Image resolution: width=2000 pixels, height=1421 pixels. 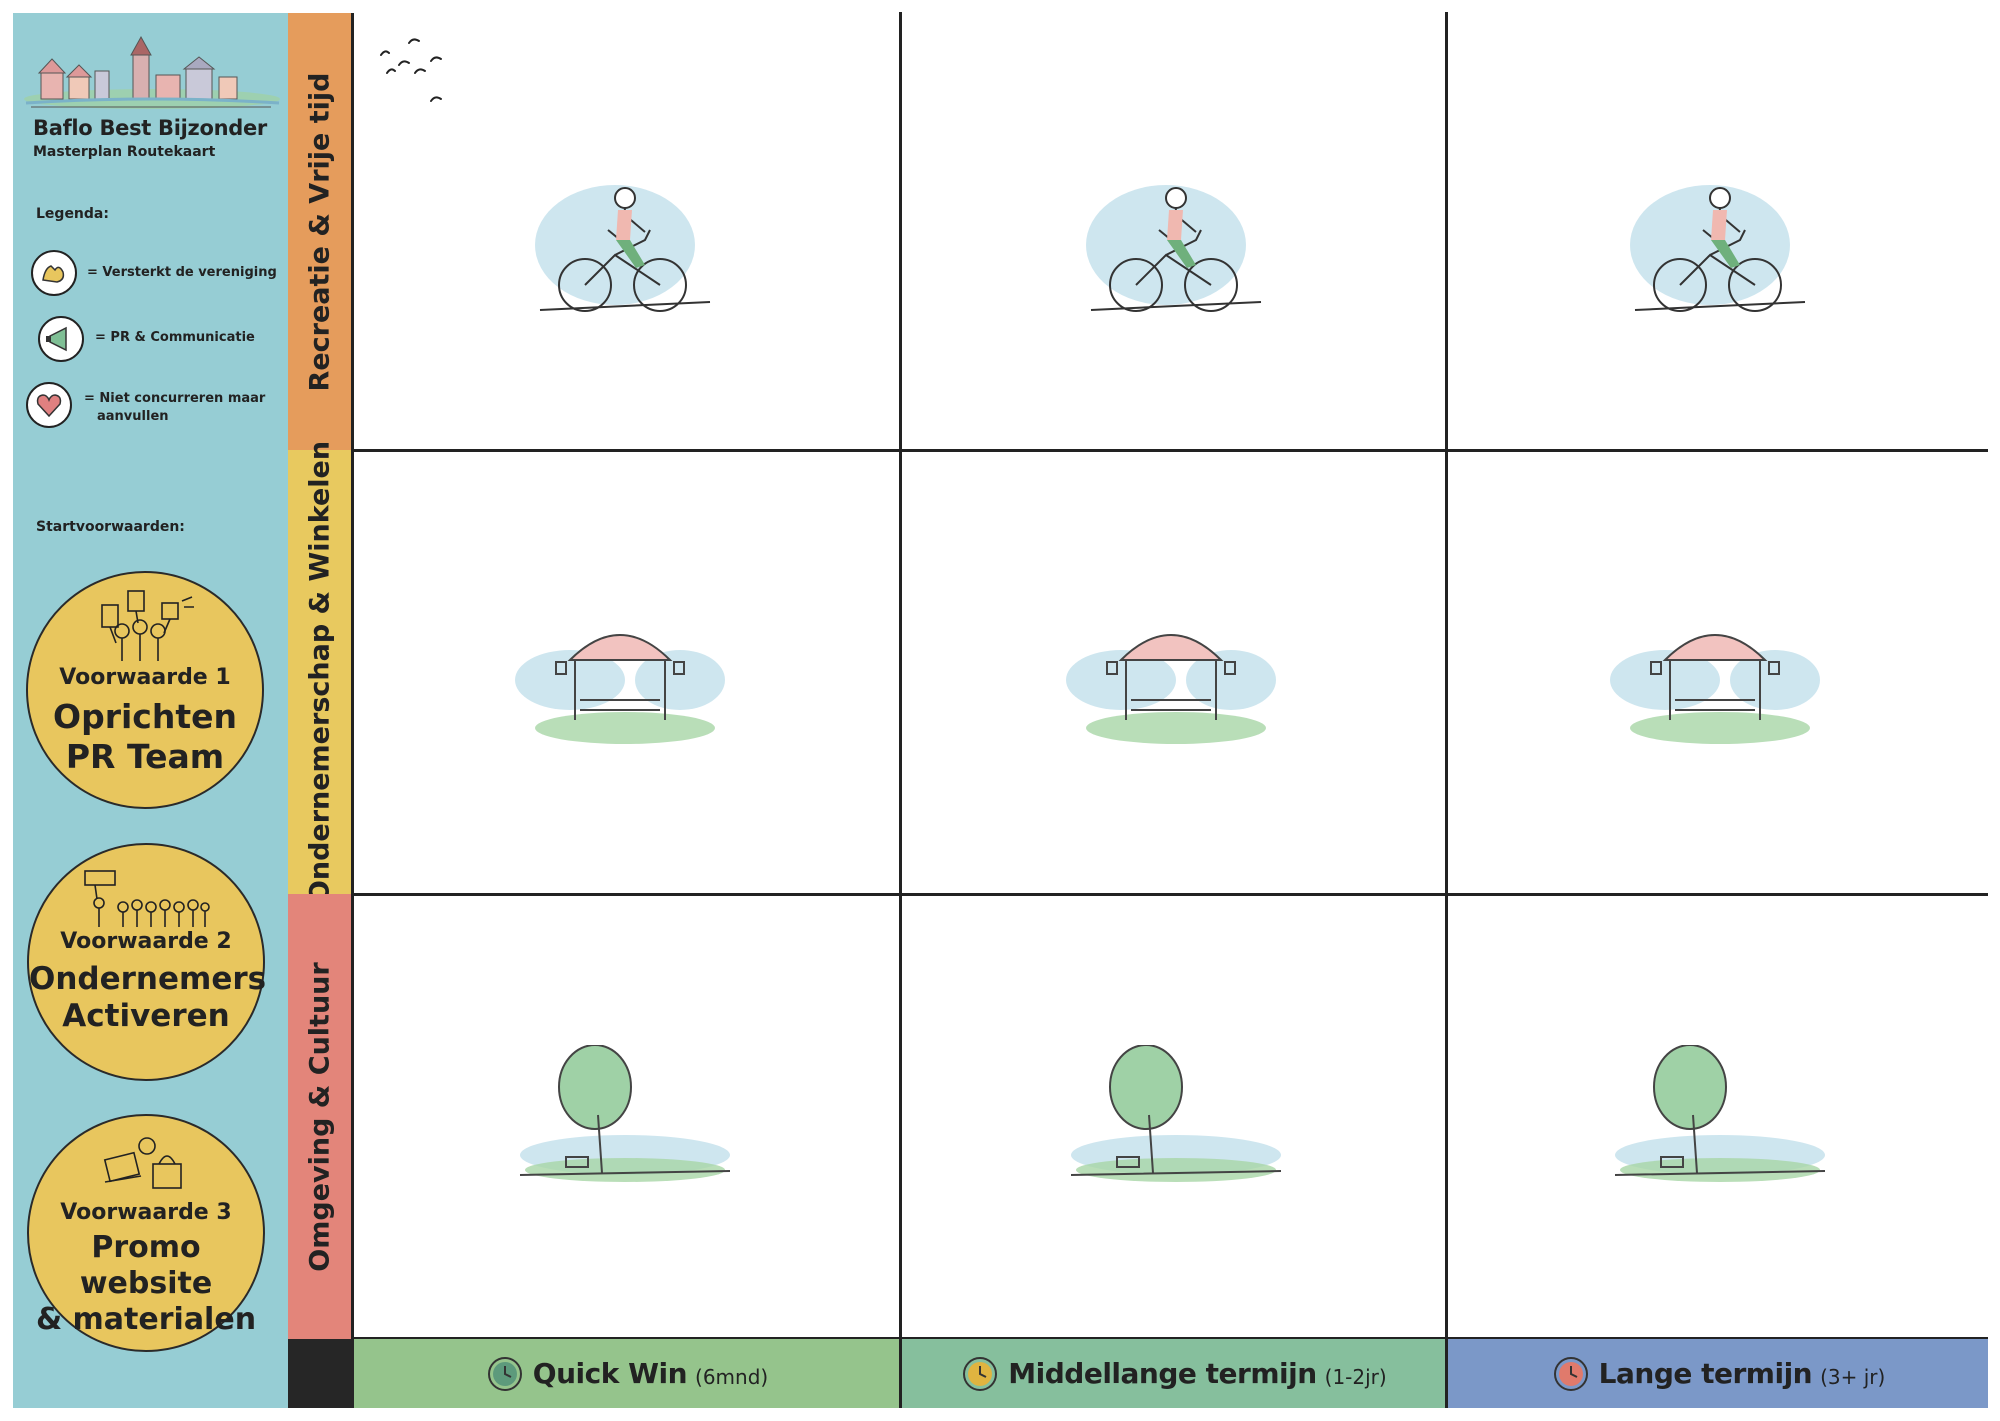 I want to click on legend-text-aanvullen-line1: = Niet concurreren maar, so click(x=175, y=398).